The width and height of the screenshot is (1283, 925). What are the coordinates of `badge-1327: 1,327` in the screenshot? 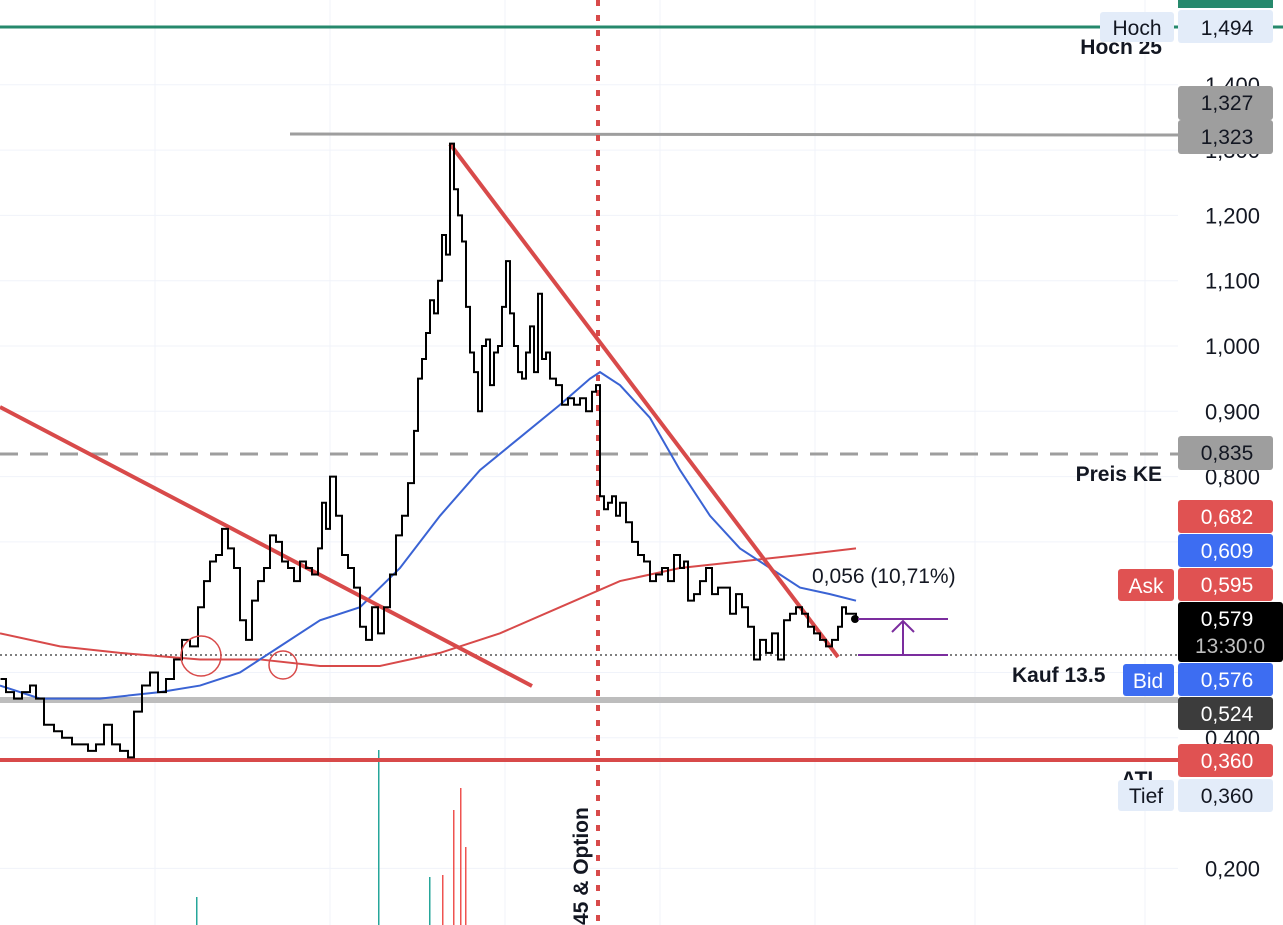 It's located at (1225, 103).